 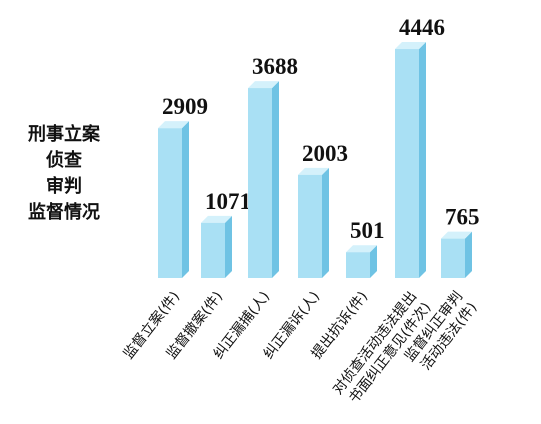 I want to click on value-label: 2909, so click(x=185, y=106).